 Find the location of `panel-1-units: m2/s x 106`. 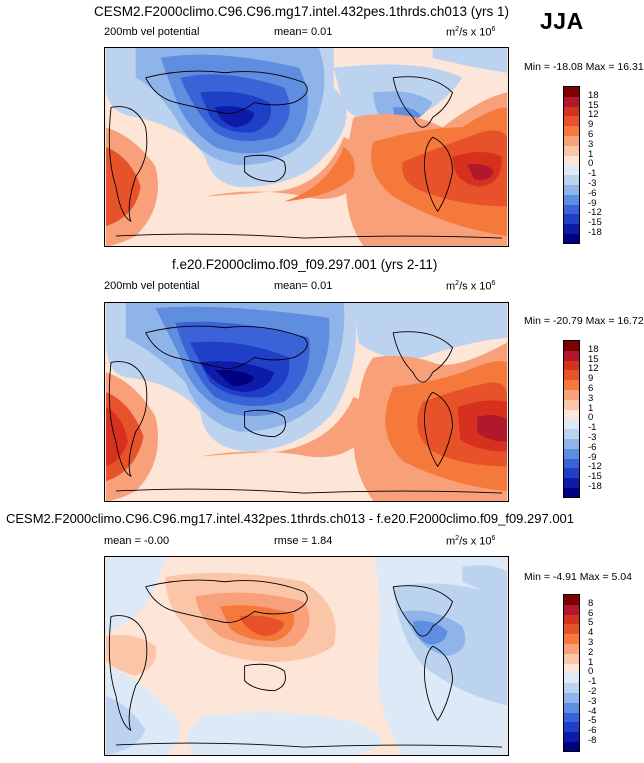

panel-1-units: m2/s x 106 is located at coordinates (471, 32).